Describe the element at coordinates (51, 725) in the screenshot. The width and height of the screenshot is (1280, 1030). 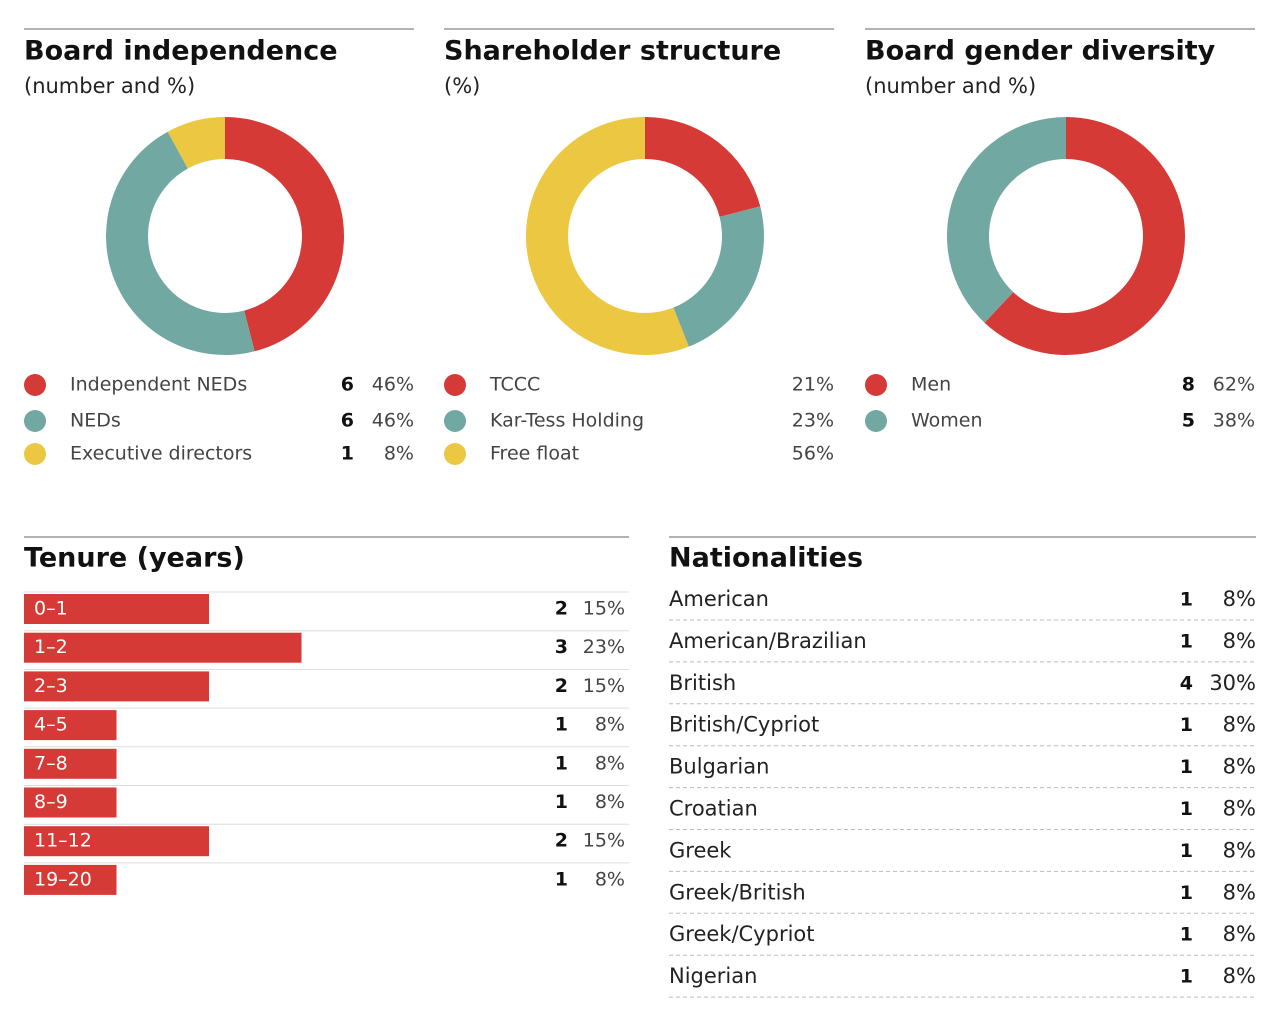
I see `bar-label: 4–5` at that location.